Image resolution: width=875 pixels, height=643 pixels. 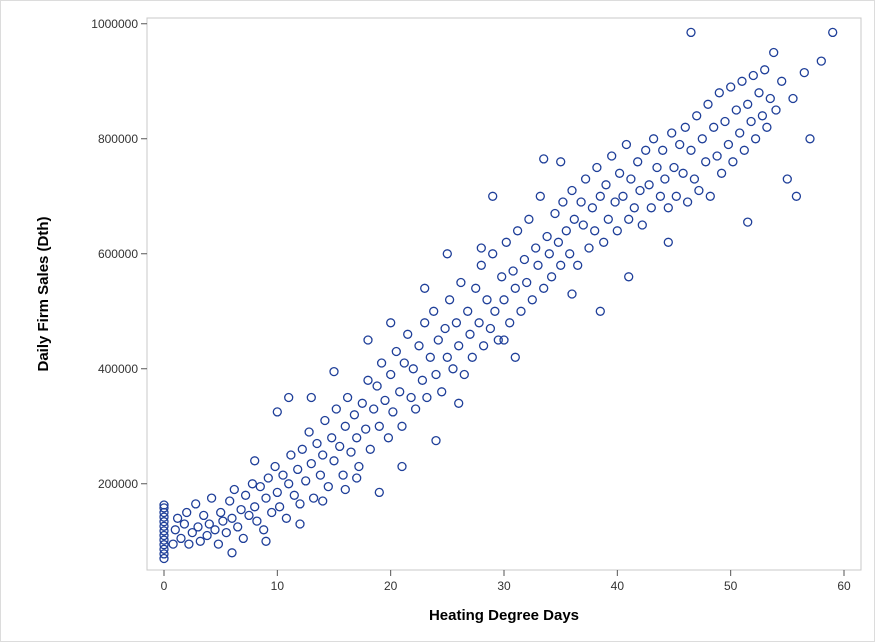 I want to click on y-axis-label: Daily Firm Sales (Dth), so click(x=43, y=293).